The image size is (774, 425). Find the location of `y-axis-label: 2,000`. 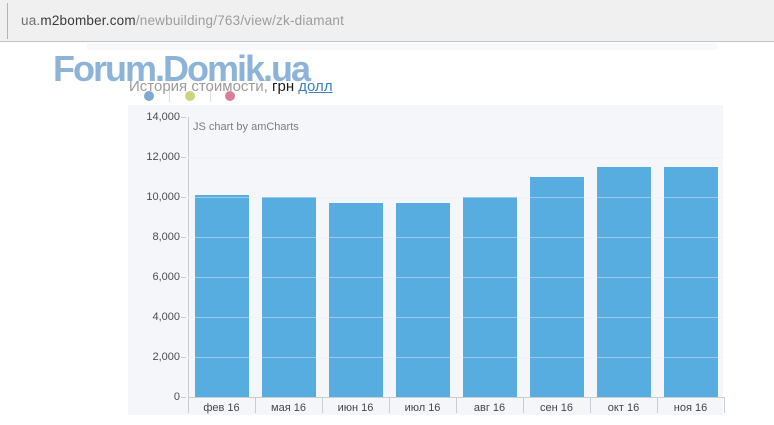

y-axis-label: 2,000 is located at coordinates (166, 357).